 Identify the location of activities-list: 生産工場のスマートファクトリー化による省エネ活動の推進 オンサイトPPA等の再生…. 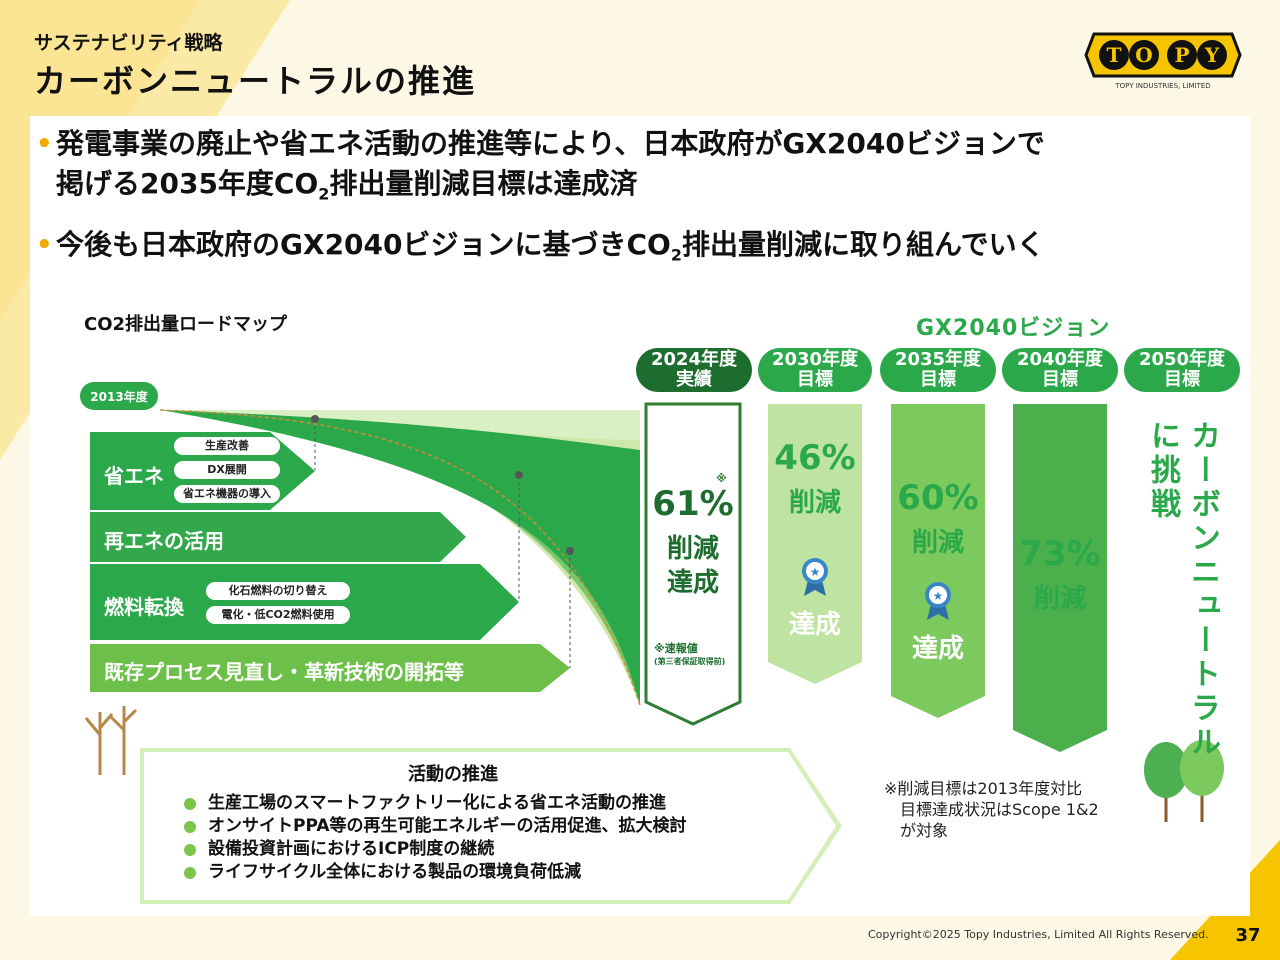
(435, 838).